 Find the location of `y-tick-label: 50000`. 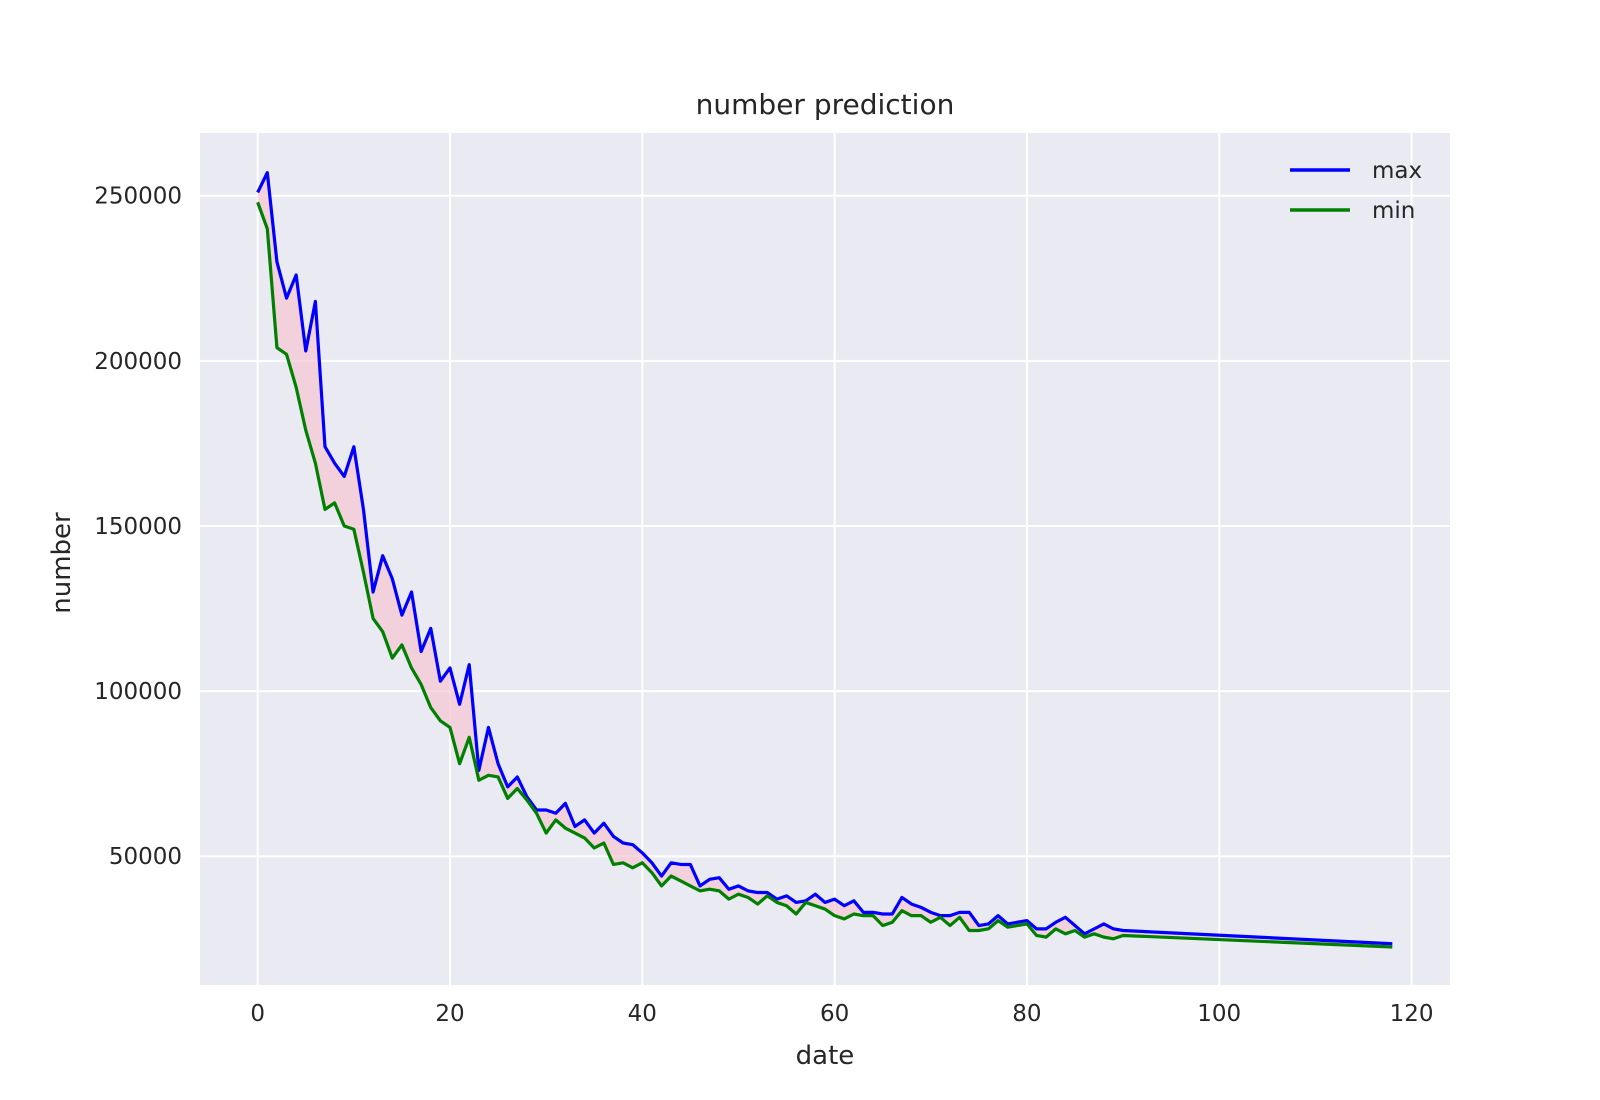

y-tick-label: 50000 is located at coordinates (145, 857).